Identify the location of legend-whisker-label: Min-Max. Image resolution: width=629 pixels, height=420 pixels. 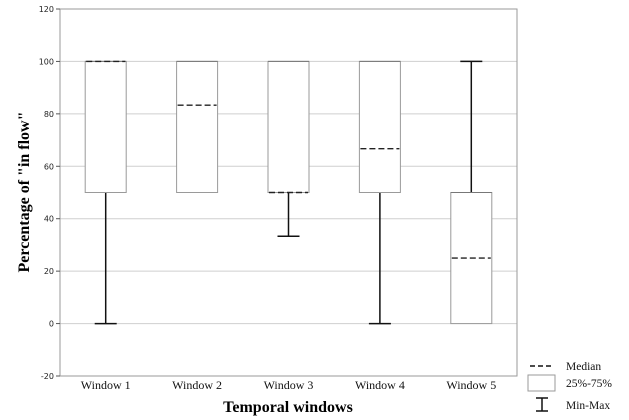
(588, 406).